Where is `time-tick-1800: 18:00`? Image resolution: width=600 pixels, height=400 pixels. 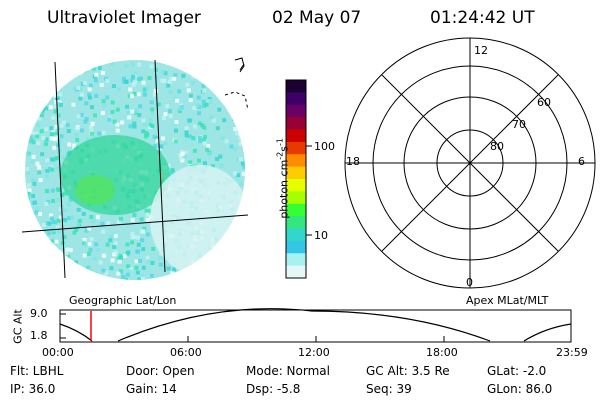 time-tick-1800: 18:00 is located at coordinates (442, 352).